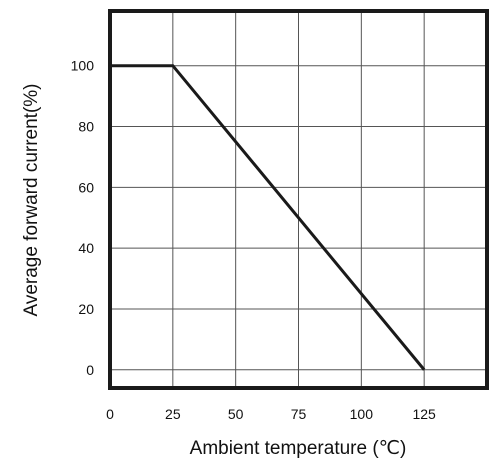 This screenshot has height=461, width=493. What do you see at coordinates (298, 448) in the screenshot?
I see `x-axis-title: Ambient temperature (℃)` at bounding box center [298, 448].